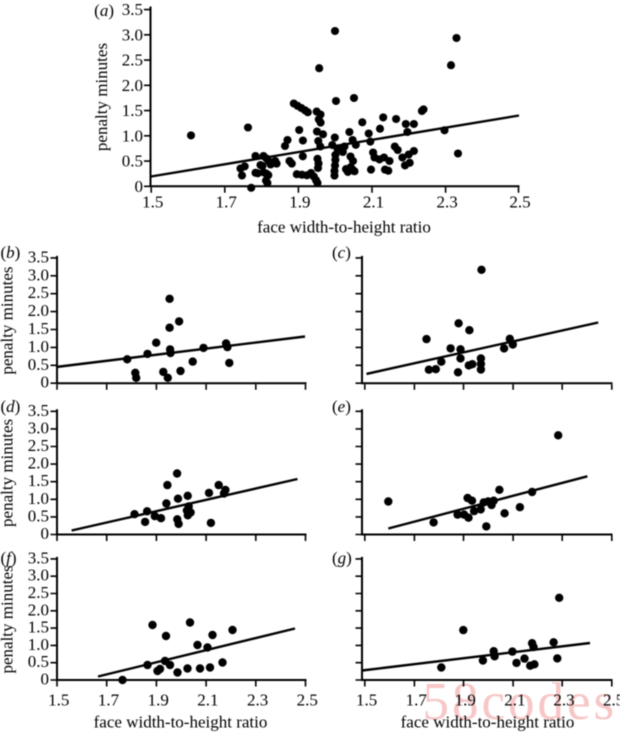 The image size is (620, 736). I want to click on svg-text: 58codes, so click(520, 702).